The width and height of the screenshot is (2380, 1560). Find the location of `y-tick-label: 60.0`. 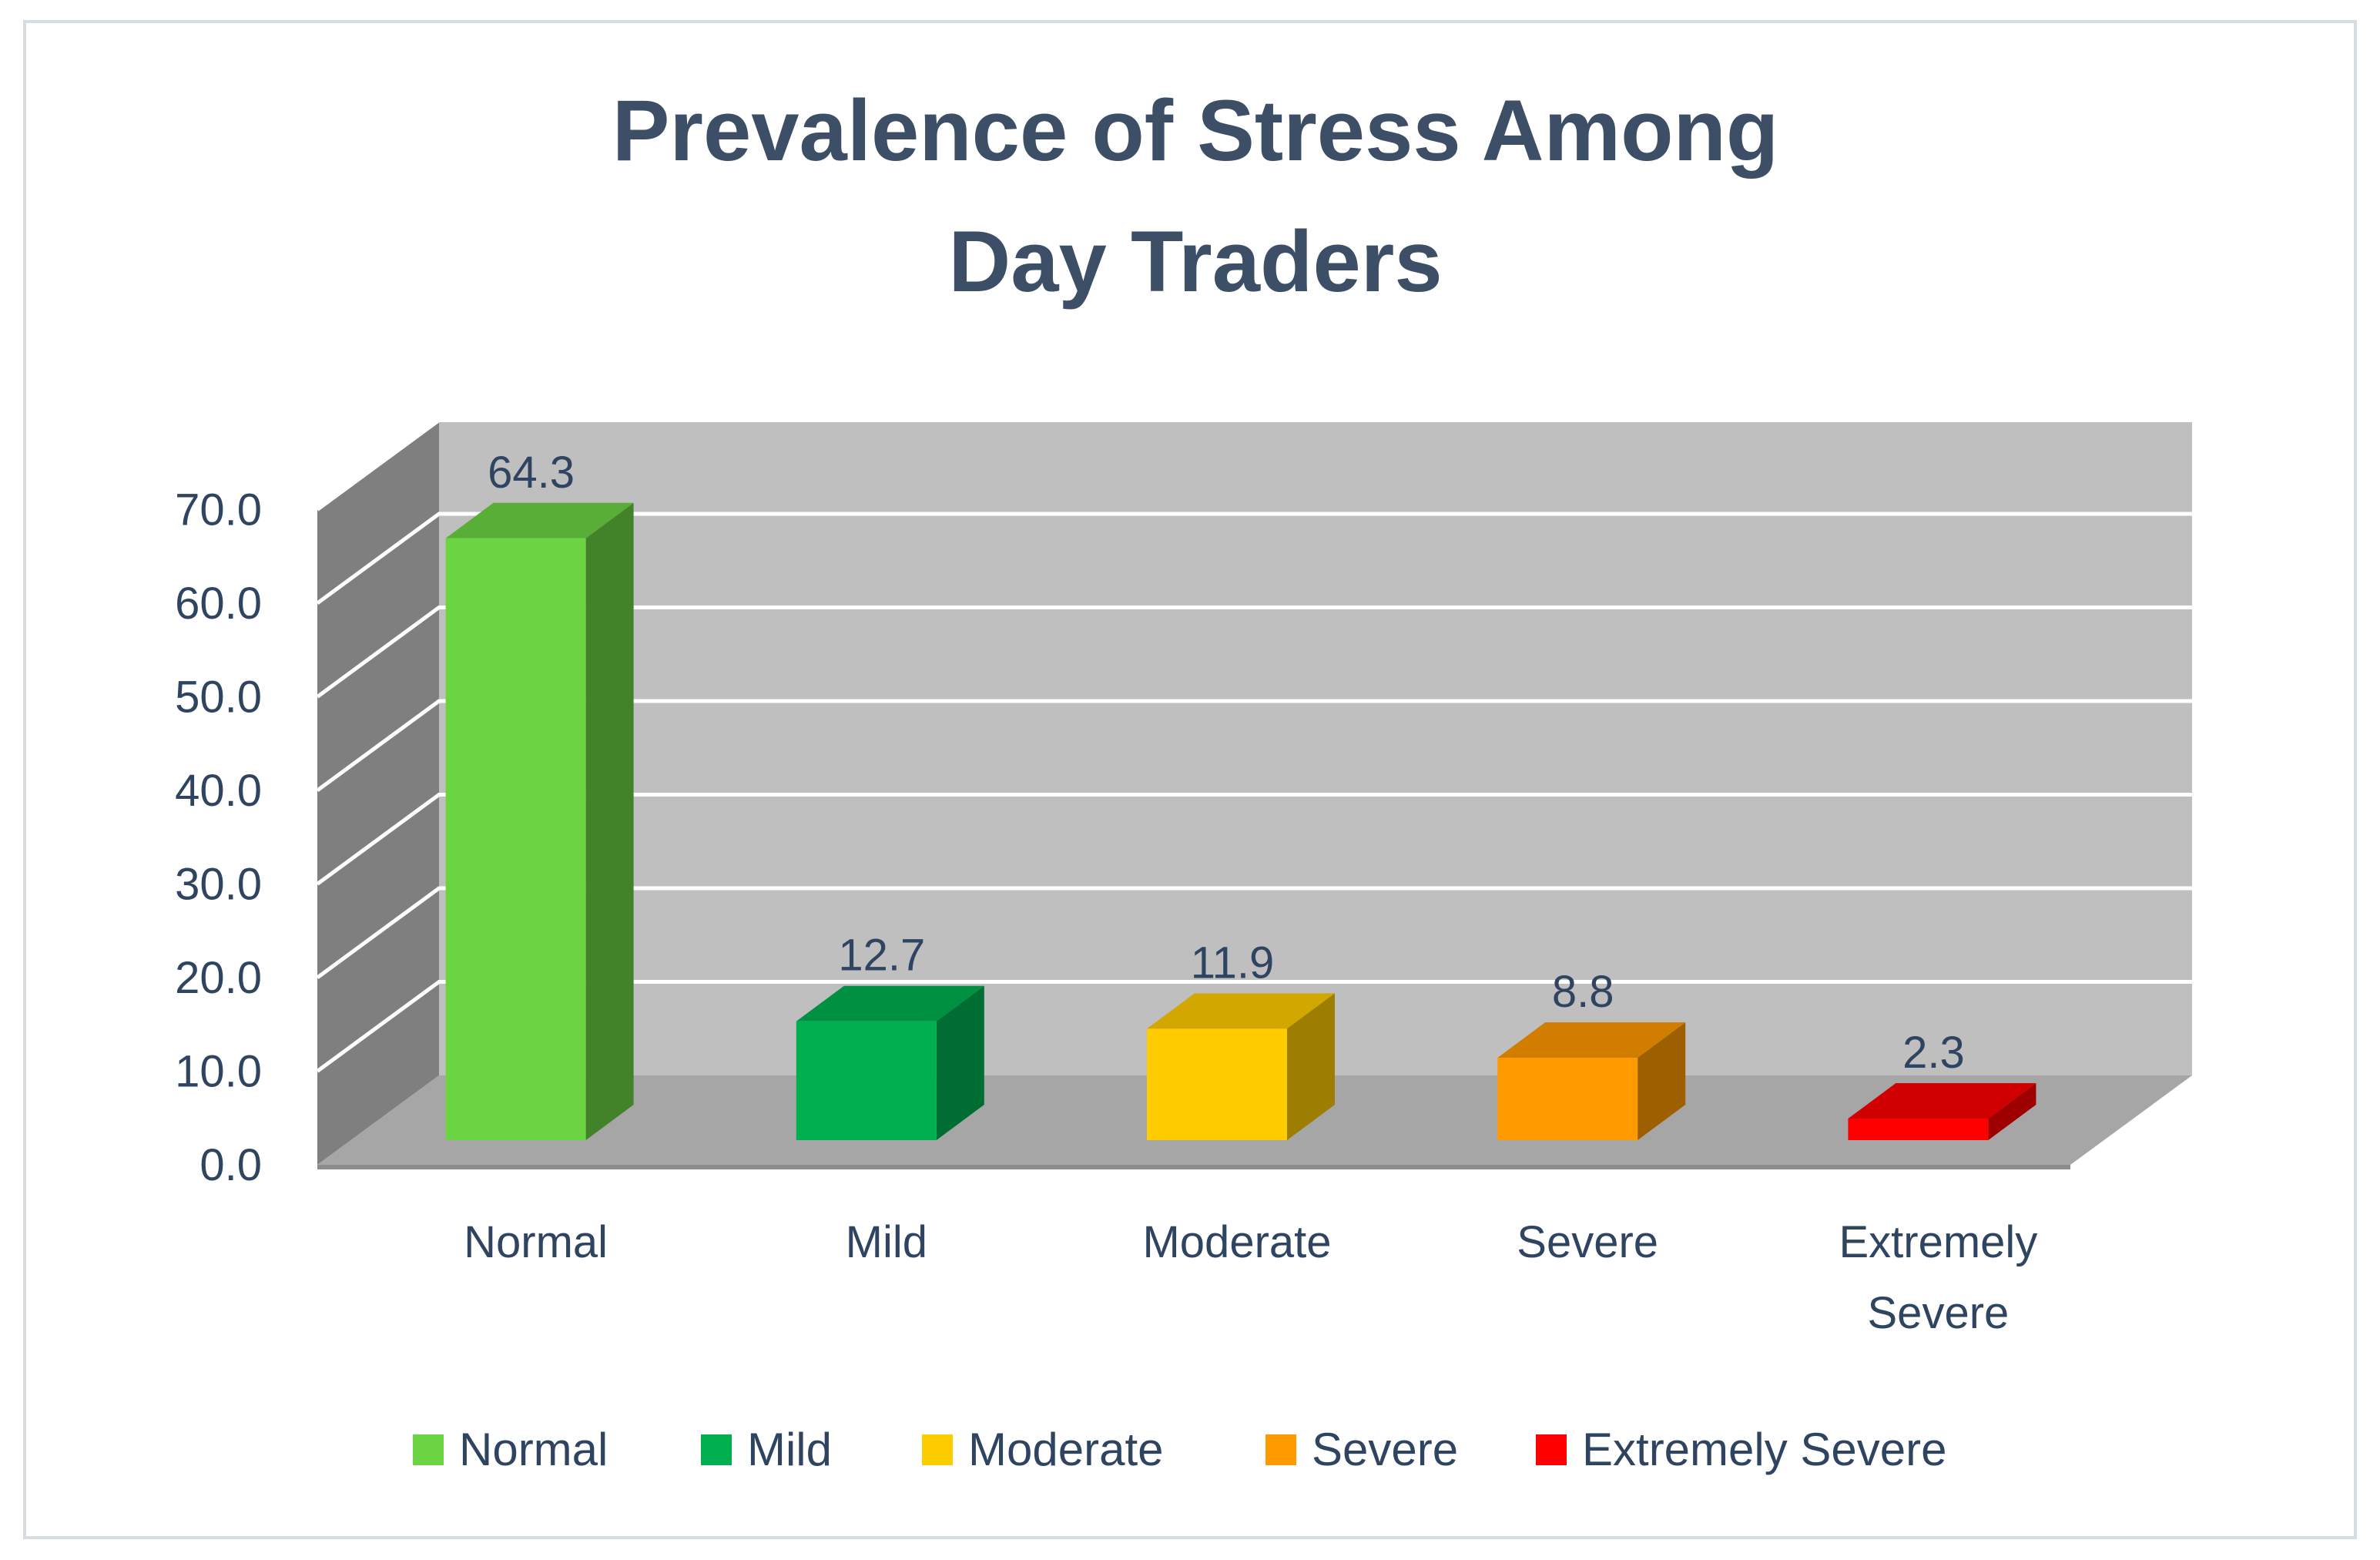

y-tick-label: 60.0 is located at coordinates (218, 604).